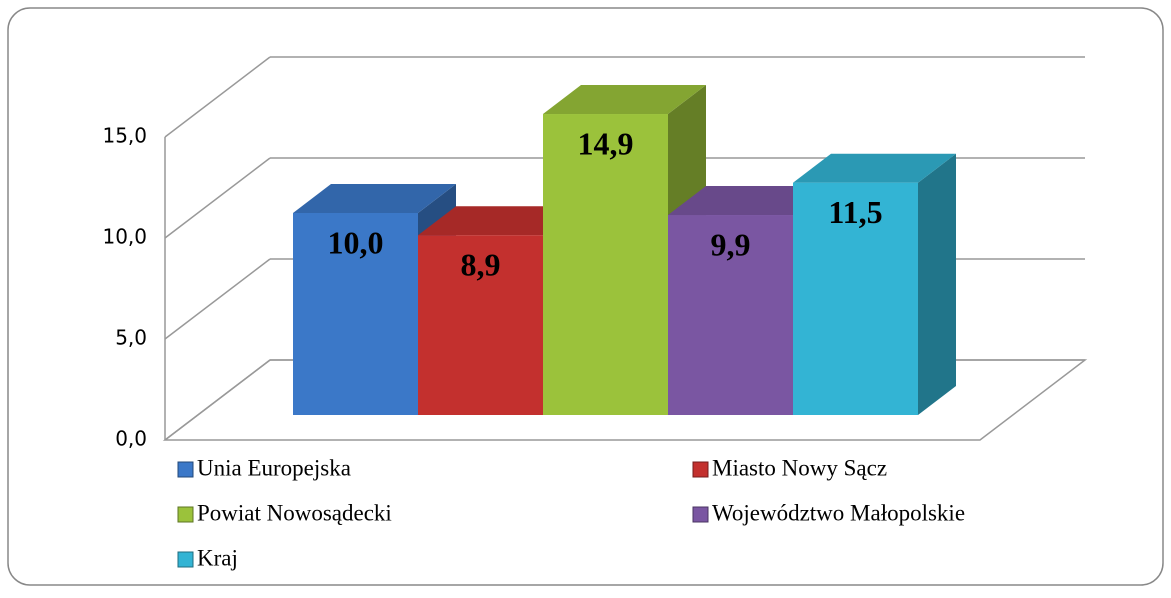 This screenshot has width=1171, height=598. I want to click on value-label: 8,9, so click(481, 265).